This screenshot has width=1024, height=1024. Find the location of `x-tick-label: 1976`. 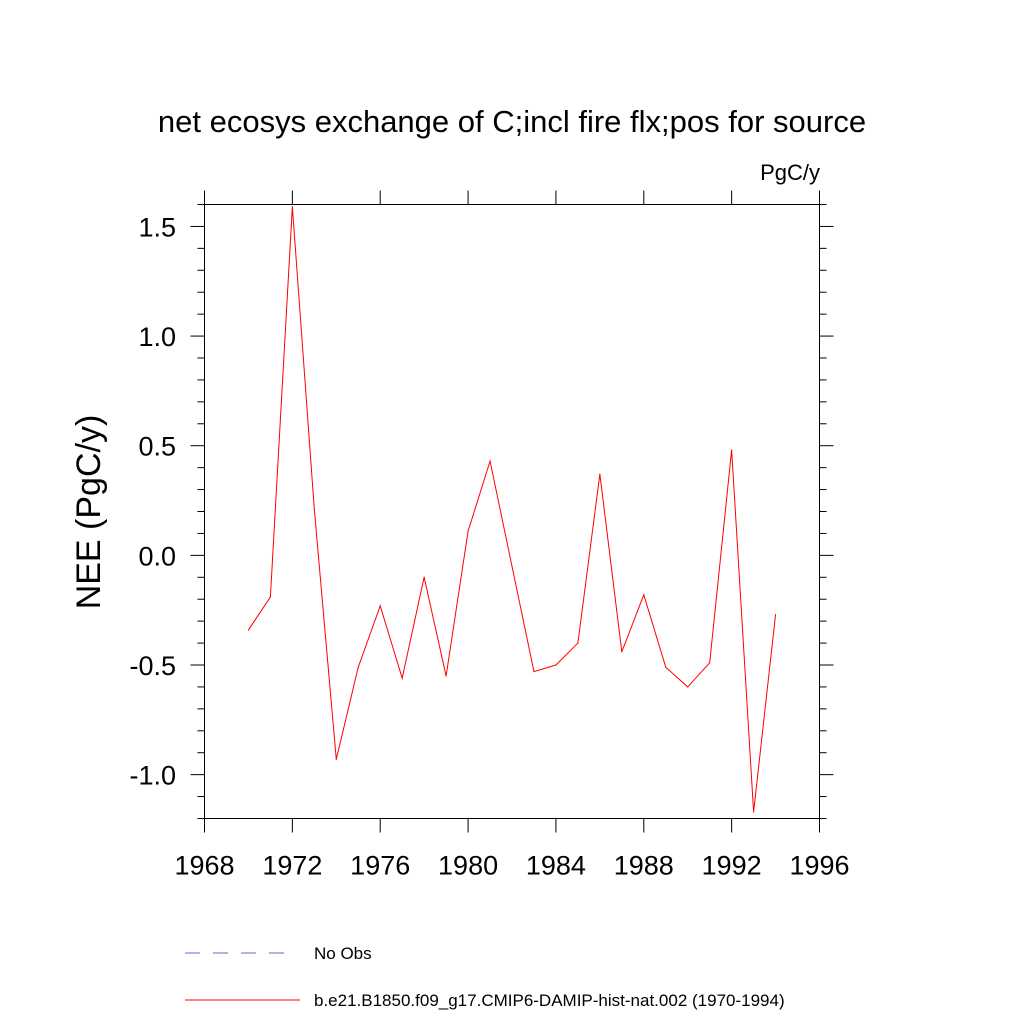

x-tick-label: 1976 is located at coordinates (380, 866).